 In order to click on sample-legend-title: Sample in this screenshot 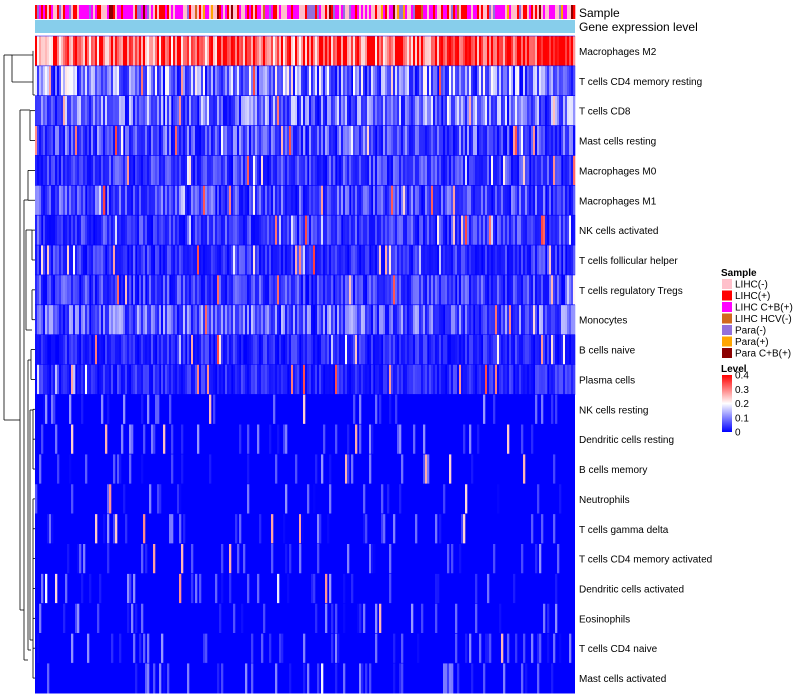, I will do `click(739, 273)`.